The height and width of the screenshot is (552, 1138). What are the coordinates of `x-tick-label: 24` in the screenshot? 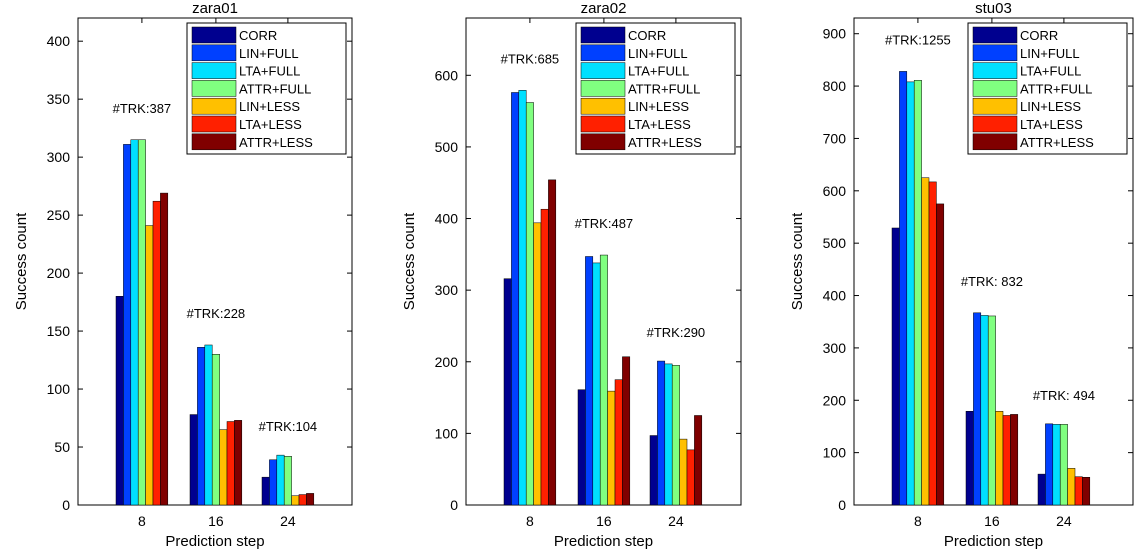 It's located at (288, 521).